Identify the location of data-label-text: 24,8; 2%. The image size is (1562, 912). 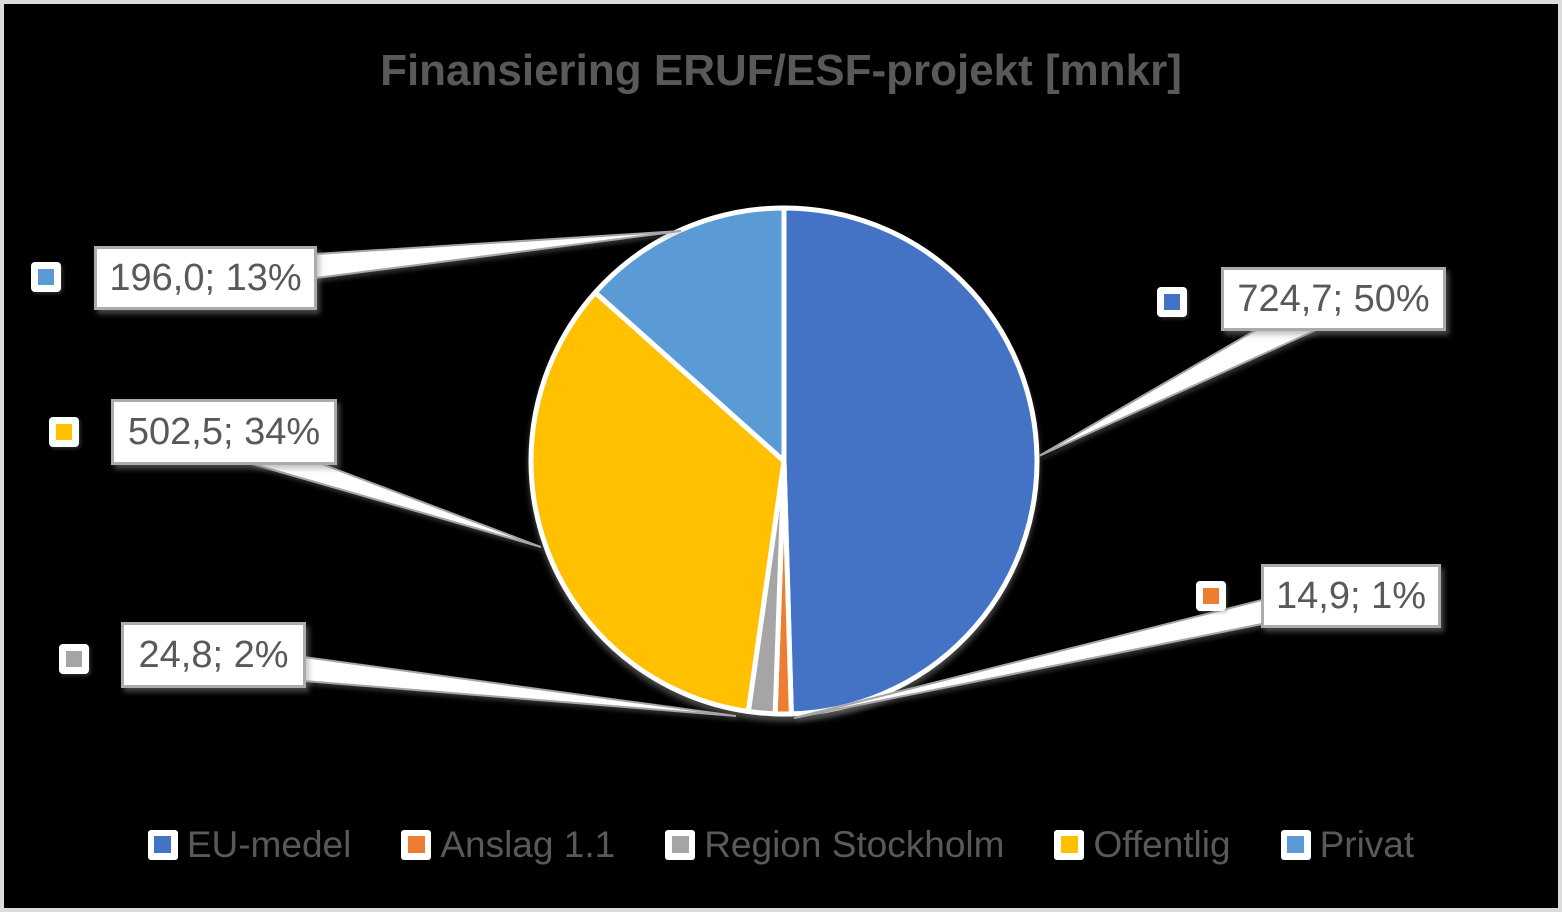
(213, 654).